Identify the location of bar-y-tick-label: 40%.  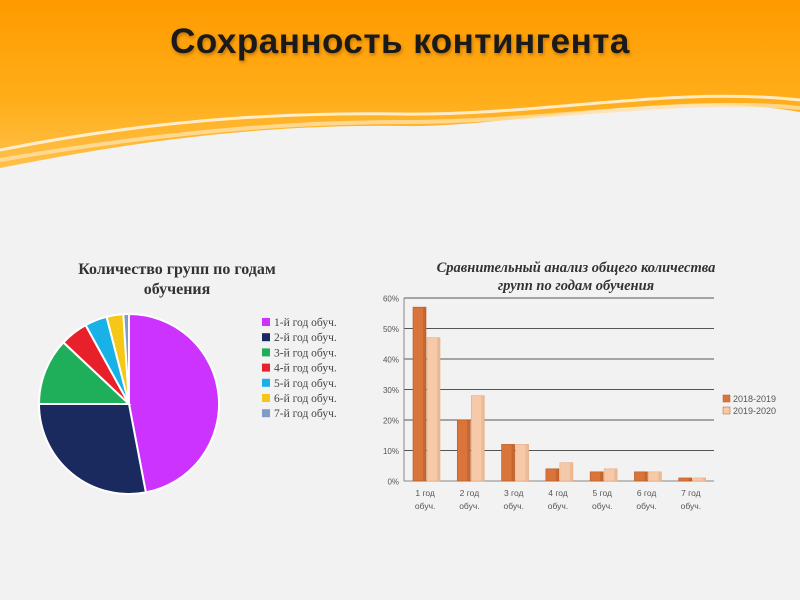
(391, 360).